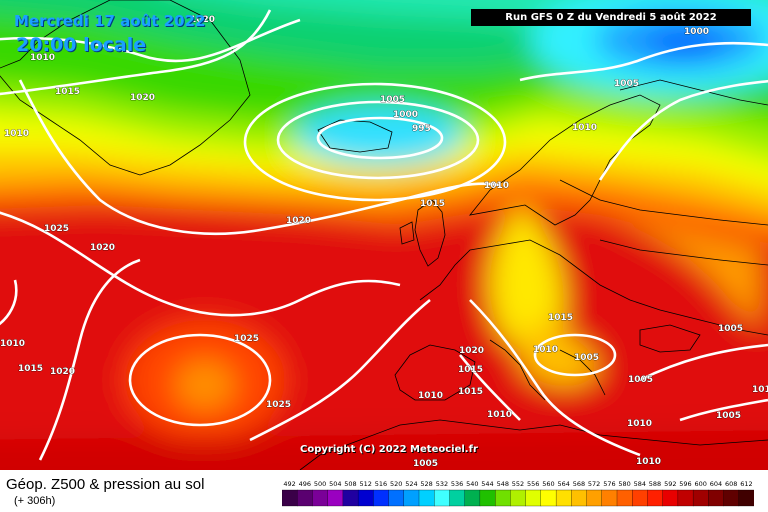 This screenshot has height=512, width=768. Describe the element at coordinates (411, 484) in the screenshot. I see `scale-tick-label: 524` at that location.